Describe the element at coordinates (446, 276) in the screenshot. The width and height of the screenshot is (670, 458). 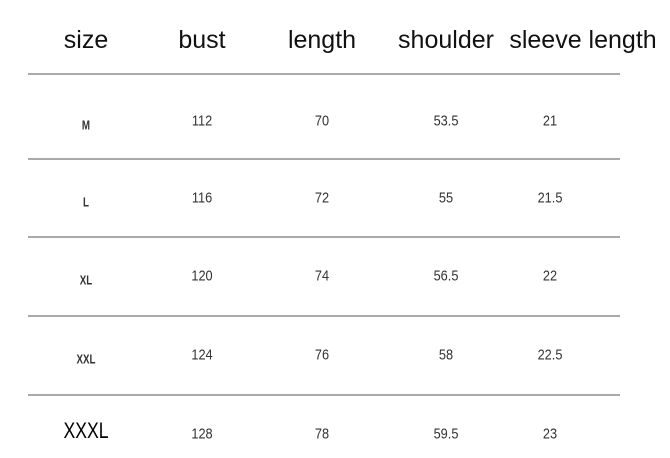
I see `table-cell: 56.5` at that location.